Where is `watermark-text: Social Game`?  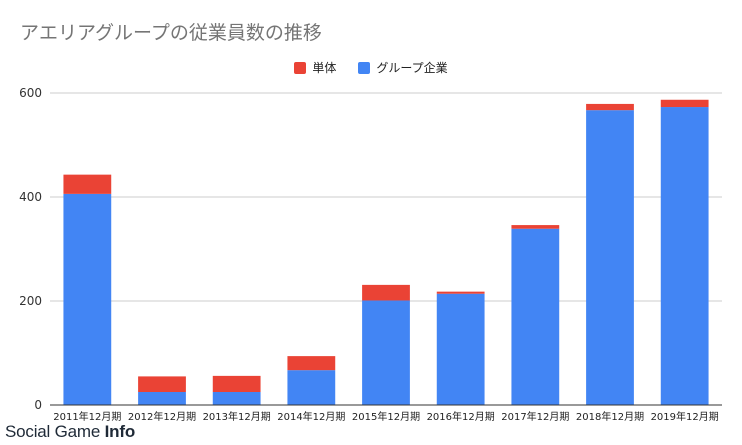
watermark-text: Social Game is located at coordinates (55, 431).